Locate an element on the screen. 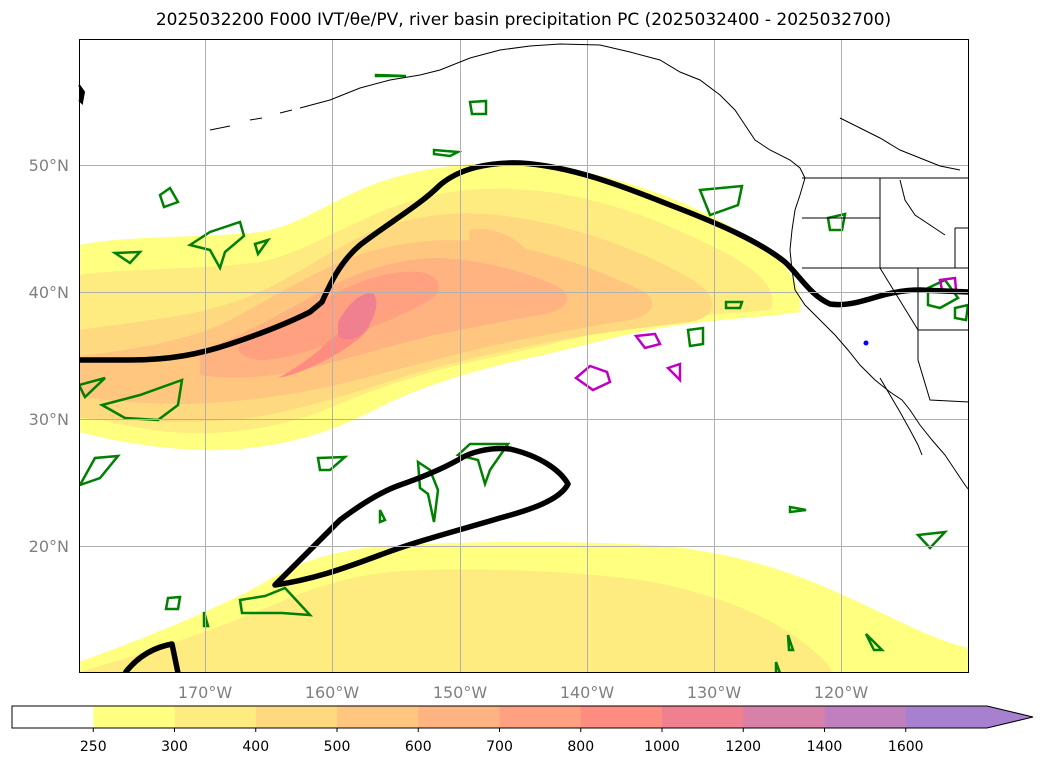 The image size is (1047, 767). lon-tick-label: 140°W is located at coordinates (587, 692).